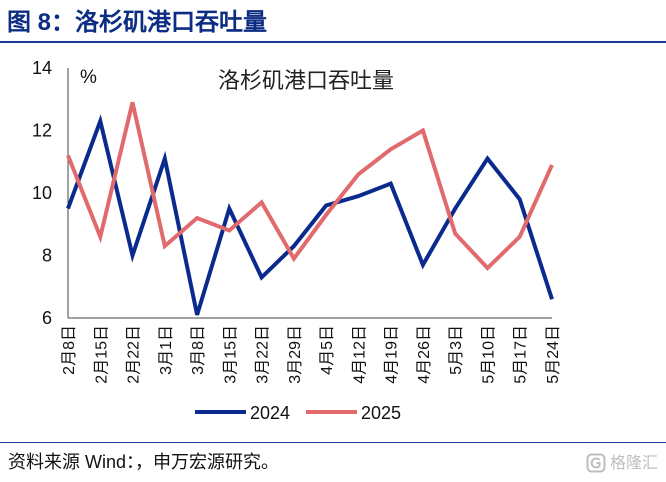 Image resolution: width=666 pixels, height=482 pixels. Describe the element at coordinates (381, 413) in the screenshot. I see `legend-label-2025: 2025` at that location.